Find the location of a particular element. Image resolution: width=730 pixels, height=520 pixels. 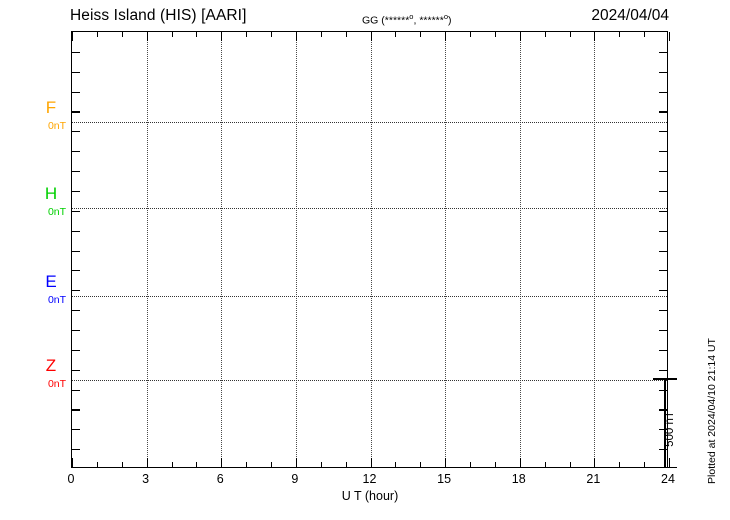

x-axis-tick-label: 24 is located at coordinates (668, 479).